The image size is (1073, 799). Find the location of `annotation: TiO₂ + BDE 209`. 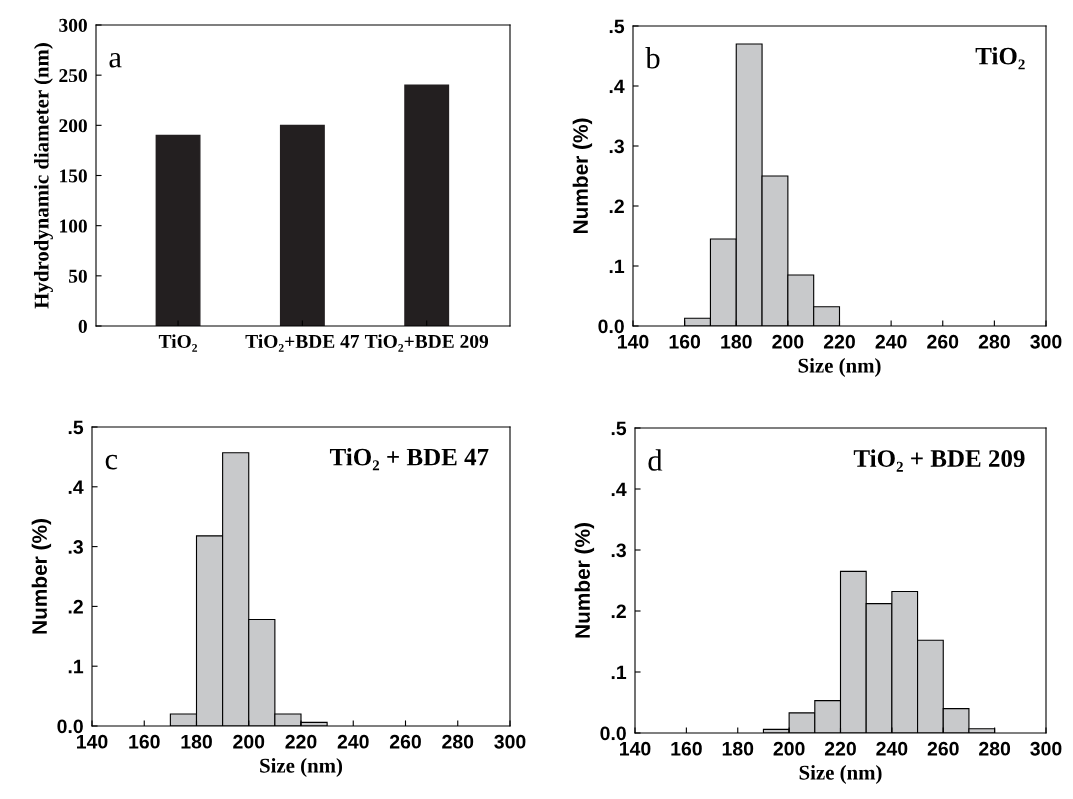

annotation: TiO₂ + BDE 209 is located at coordinates (939, 460).